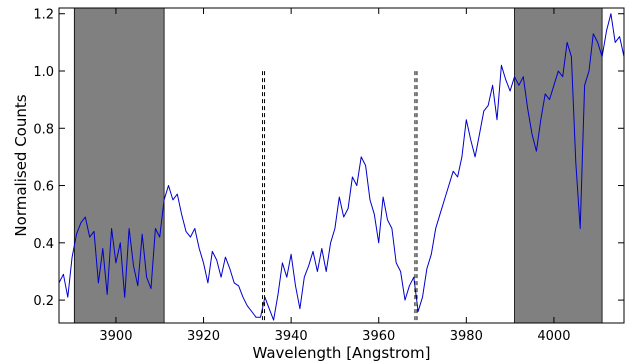 This screenshot has width=639, height=363. What do you see at coordinates (291, 336) in the screenshot?
I see `x-tick-label-2: 3940` at bounding box center [291, 336].